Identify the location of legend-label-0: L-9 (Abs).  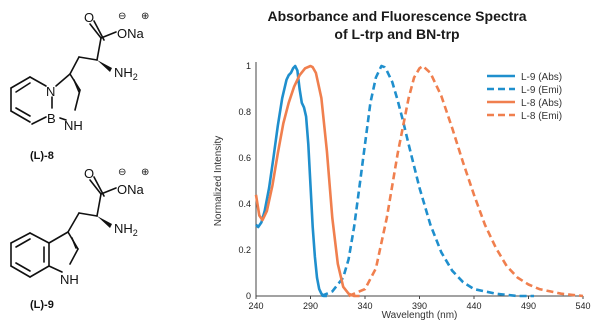
(541, 77).